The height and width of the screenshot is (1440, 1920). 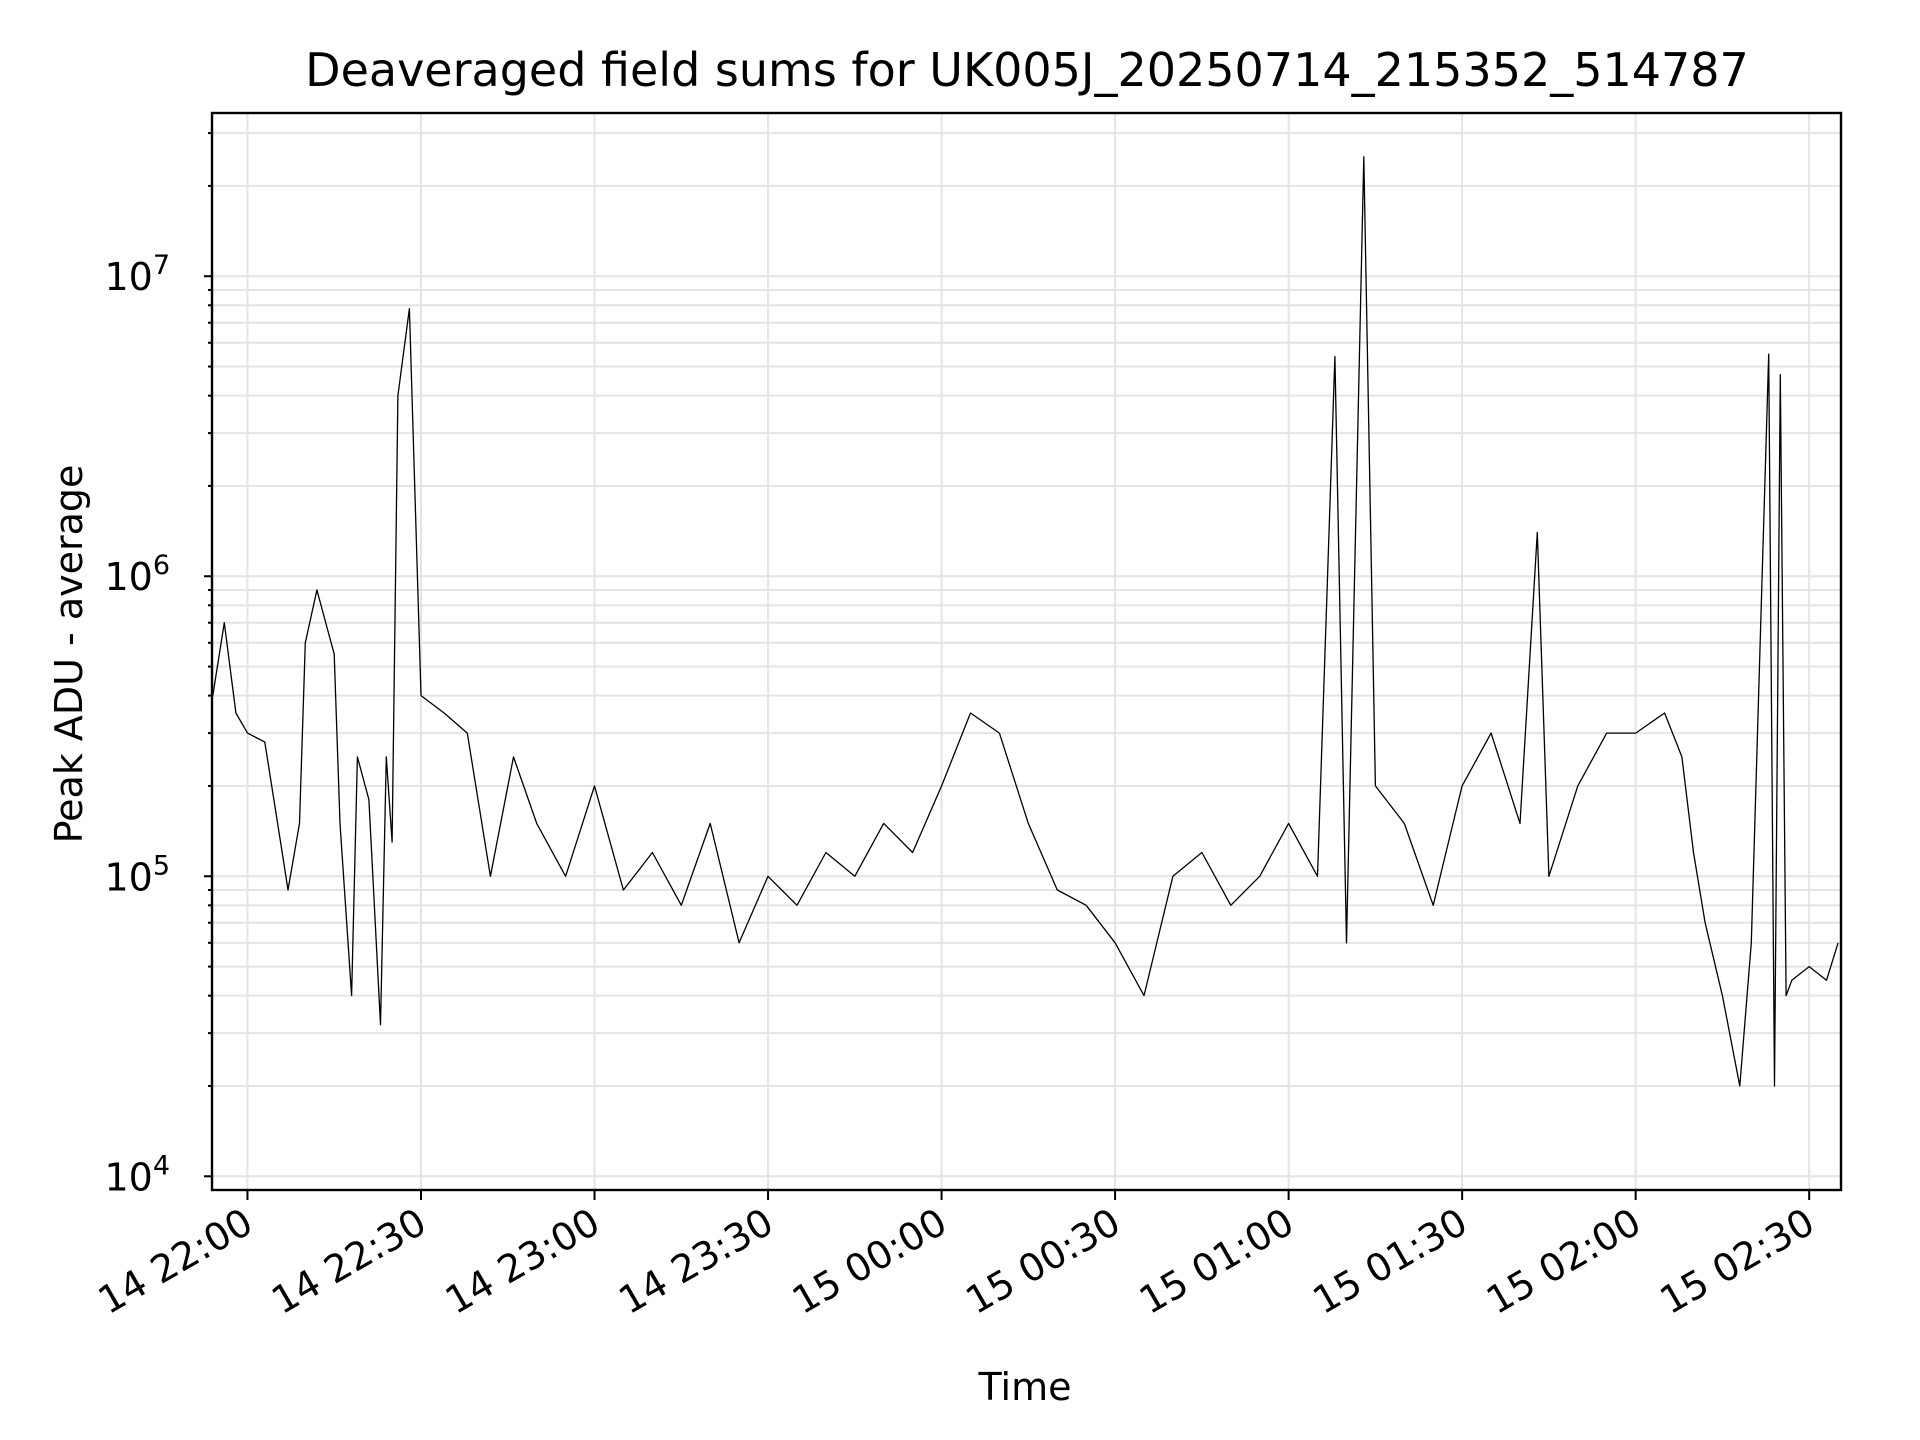 I want to click on y-tick-label: 105, so click(x=137, y=874).